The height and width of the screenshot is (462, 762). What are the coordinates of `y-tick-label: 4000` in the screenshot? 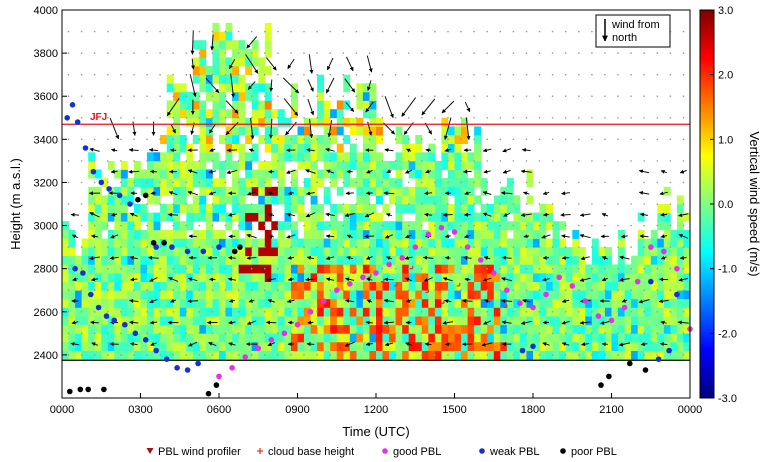 It's located at (46, 11).